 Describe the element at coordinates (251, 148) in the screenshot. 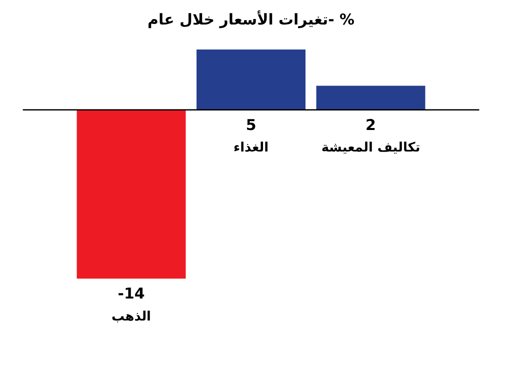

I see `x-tick-label: الغذاء` at that location.